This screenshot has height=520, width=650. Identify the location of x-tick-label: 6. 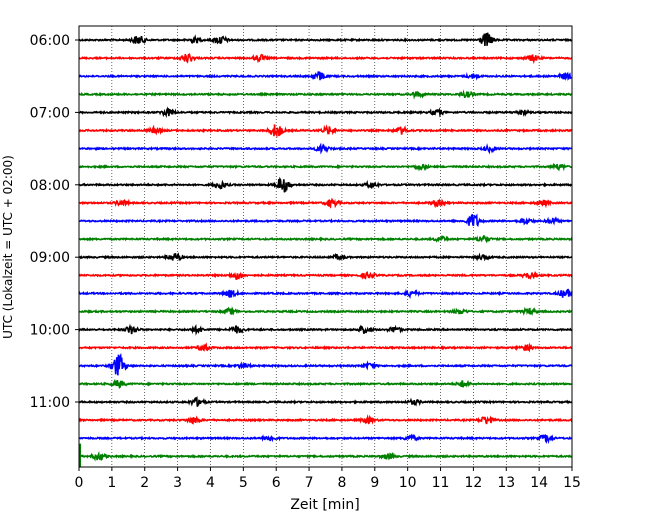
(276, 483).